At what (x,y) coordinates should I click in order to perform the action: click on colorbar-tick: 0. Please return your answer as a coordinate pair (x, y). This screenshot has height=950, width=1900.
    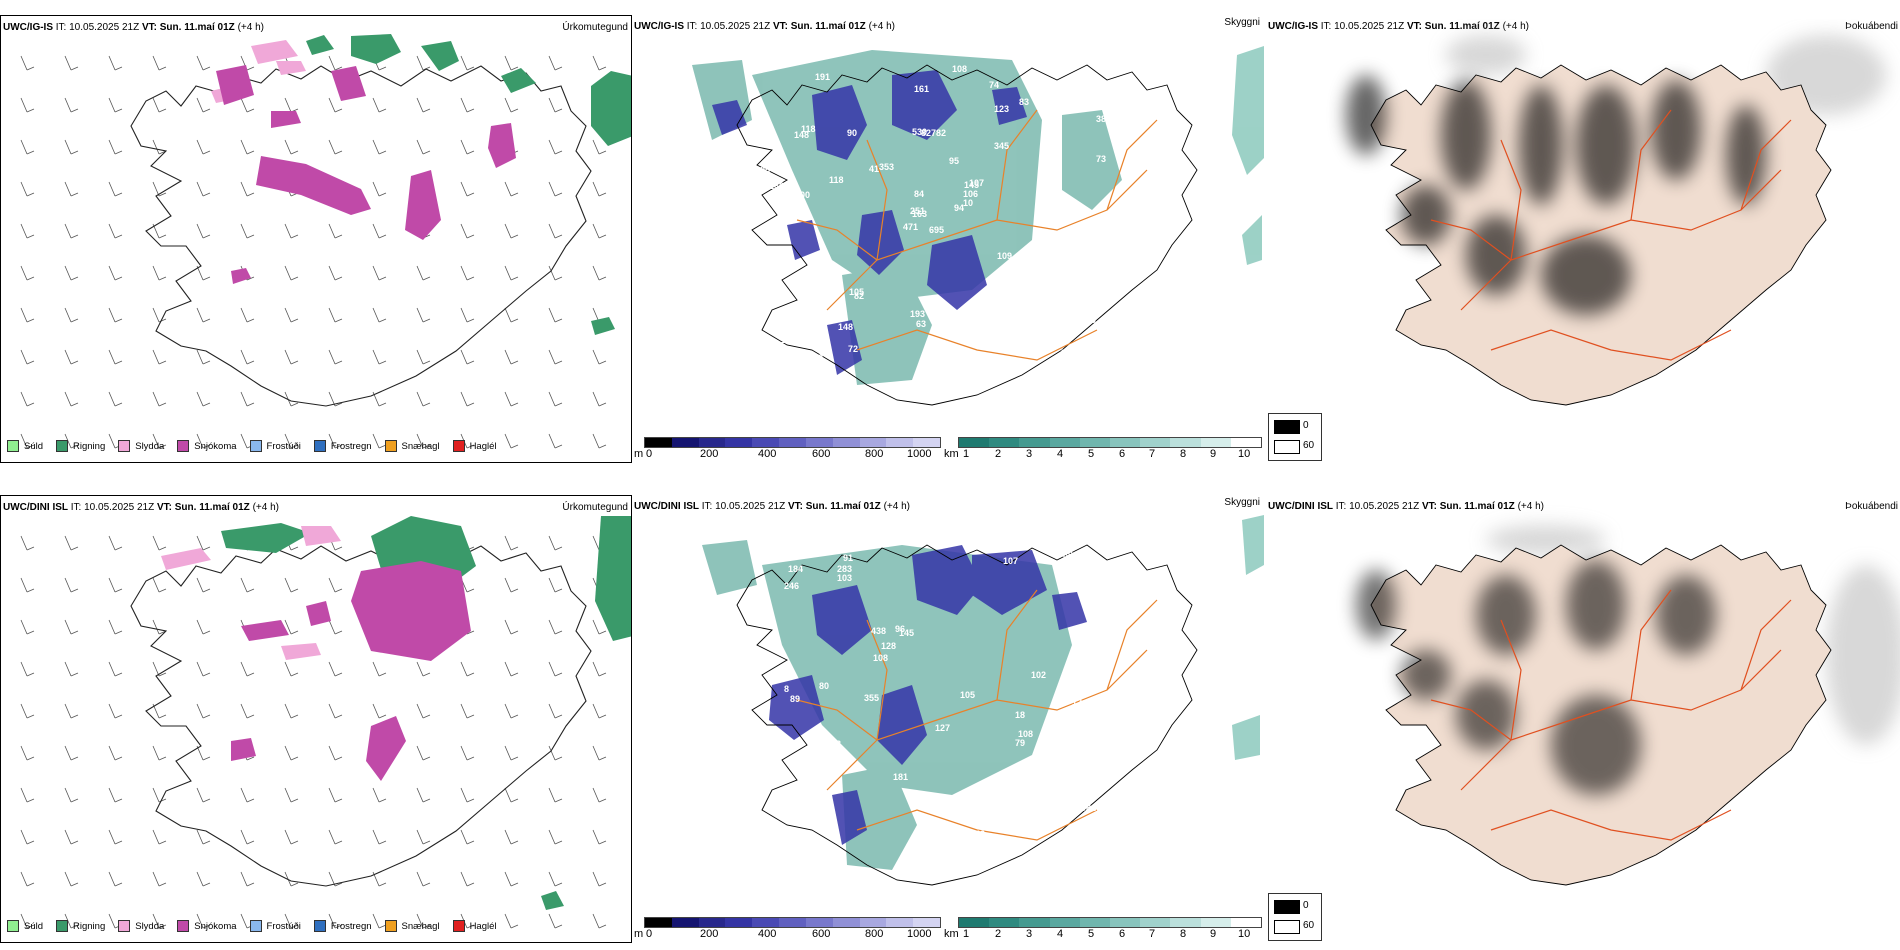
    Looking at the image, I should click on (1306, 905).